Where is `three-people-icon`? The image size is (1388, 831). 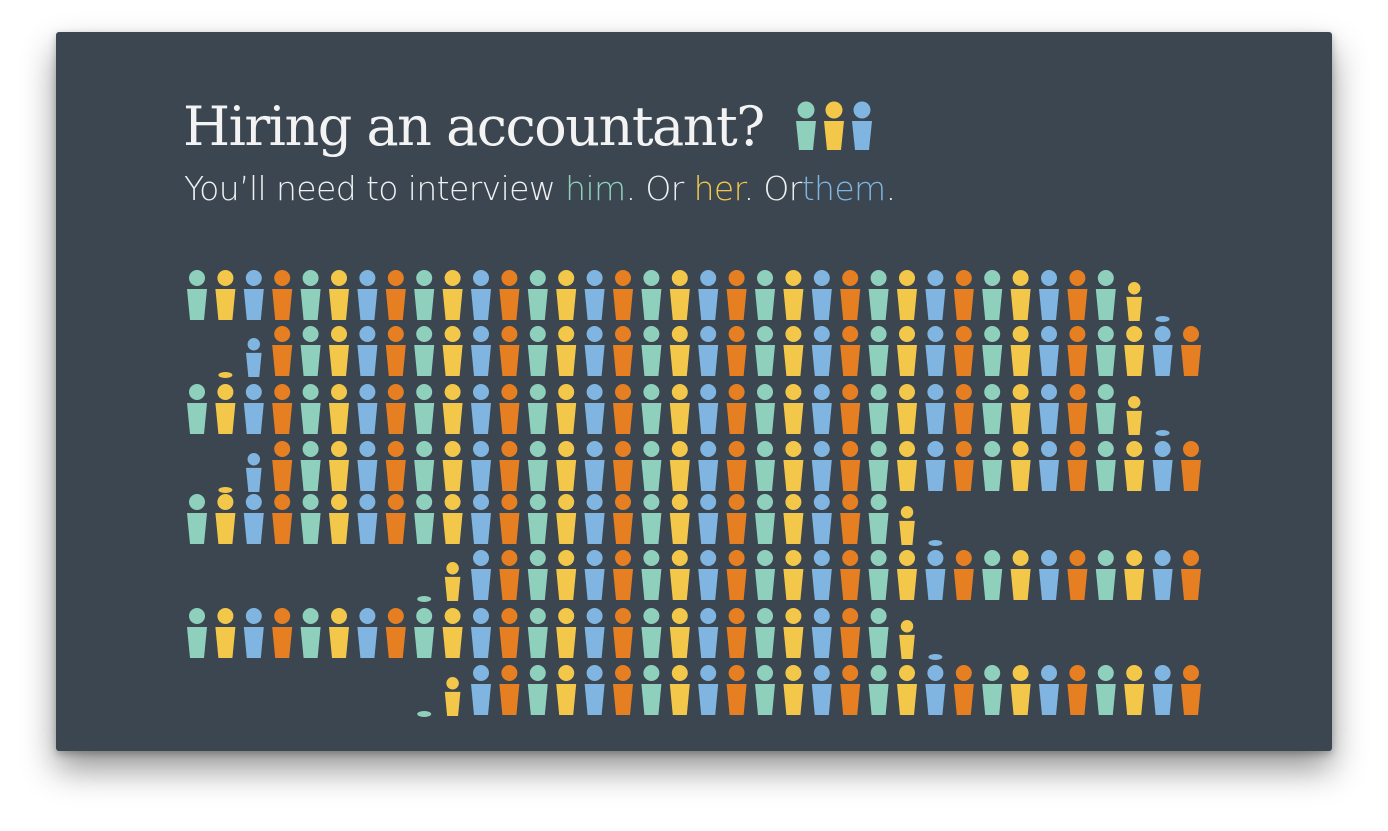 three-people-icon is located at coordinates (834, 125).